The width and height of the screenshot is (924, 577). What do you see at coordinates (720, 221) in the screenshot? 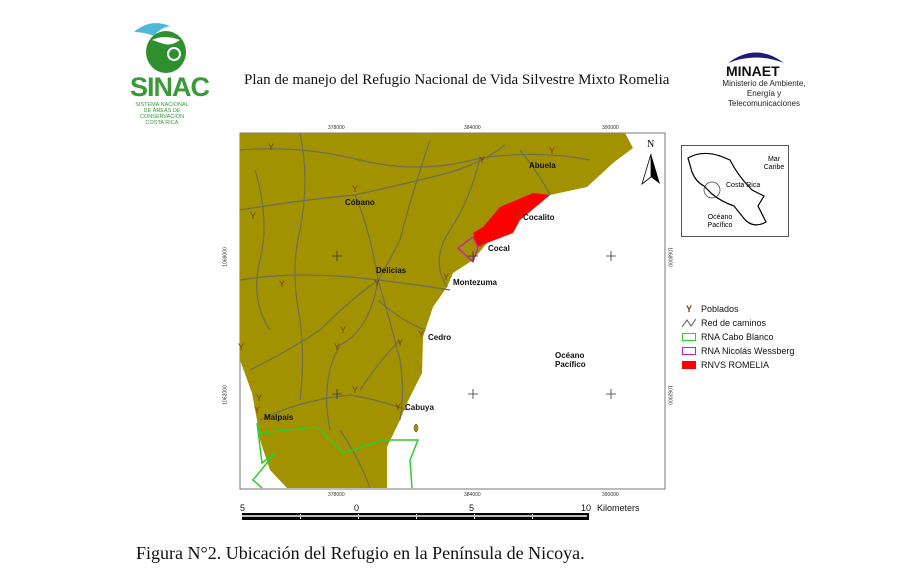
I see `inset-label: Océano Pacífico` at bounding box center [720, 221].